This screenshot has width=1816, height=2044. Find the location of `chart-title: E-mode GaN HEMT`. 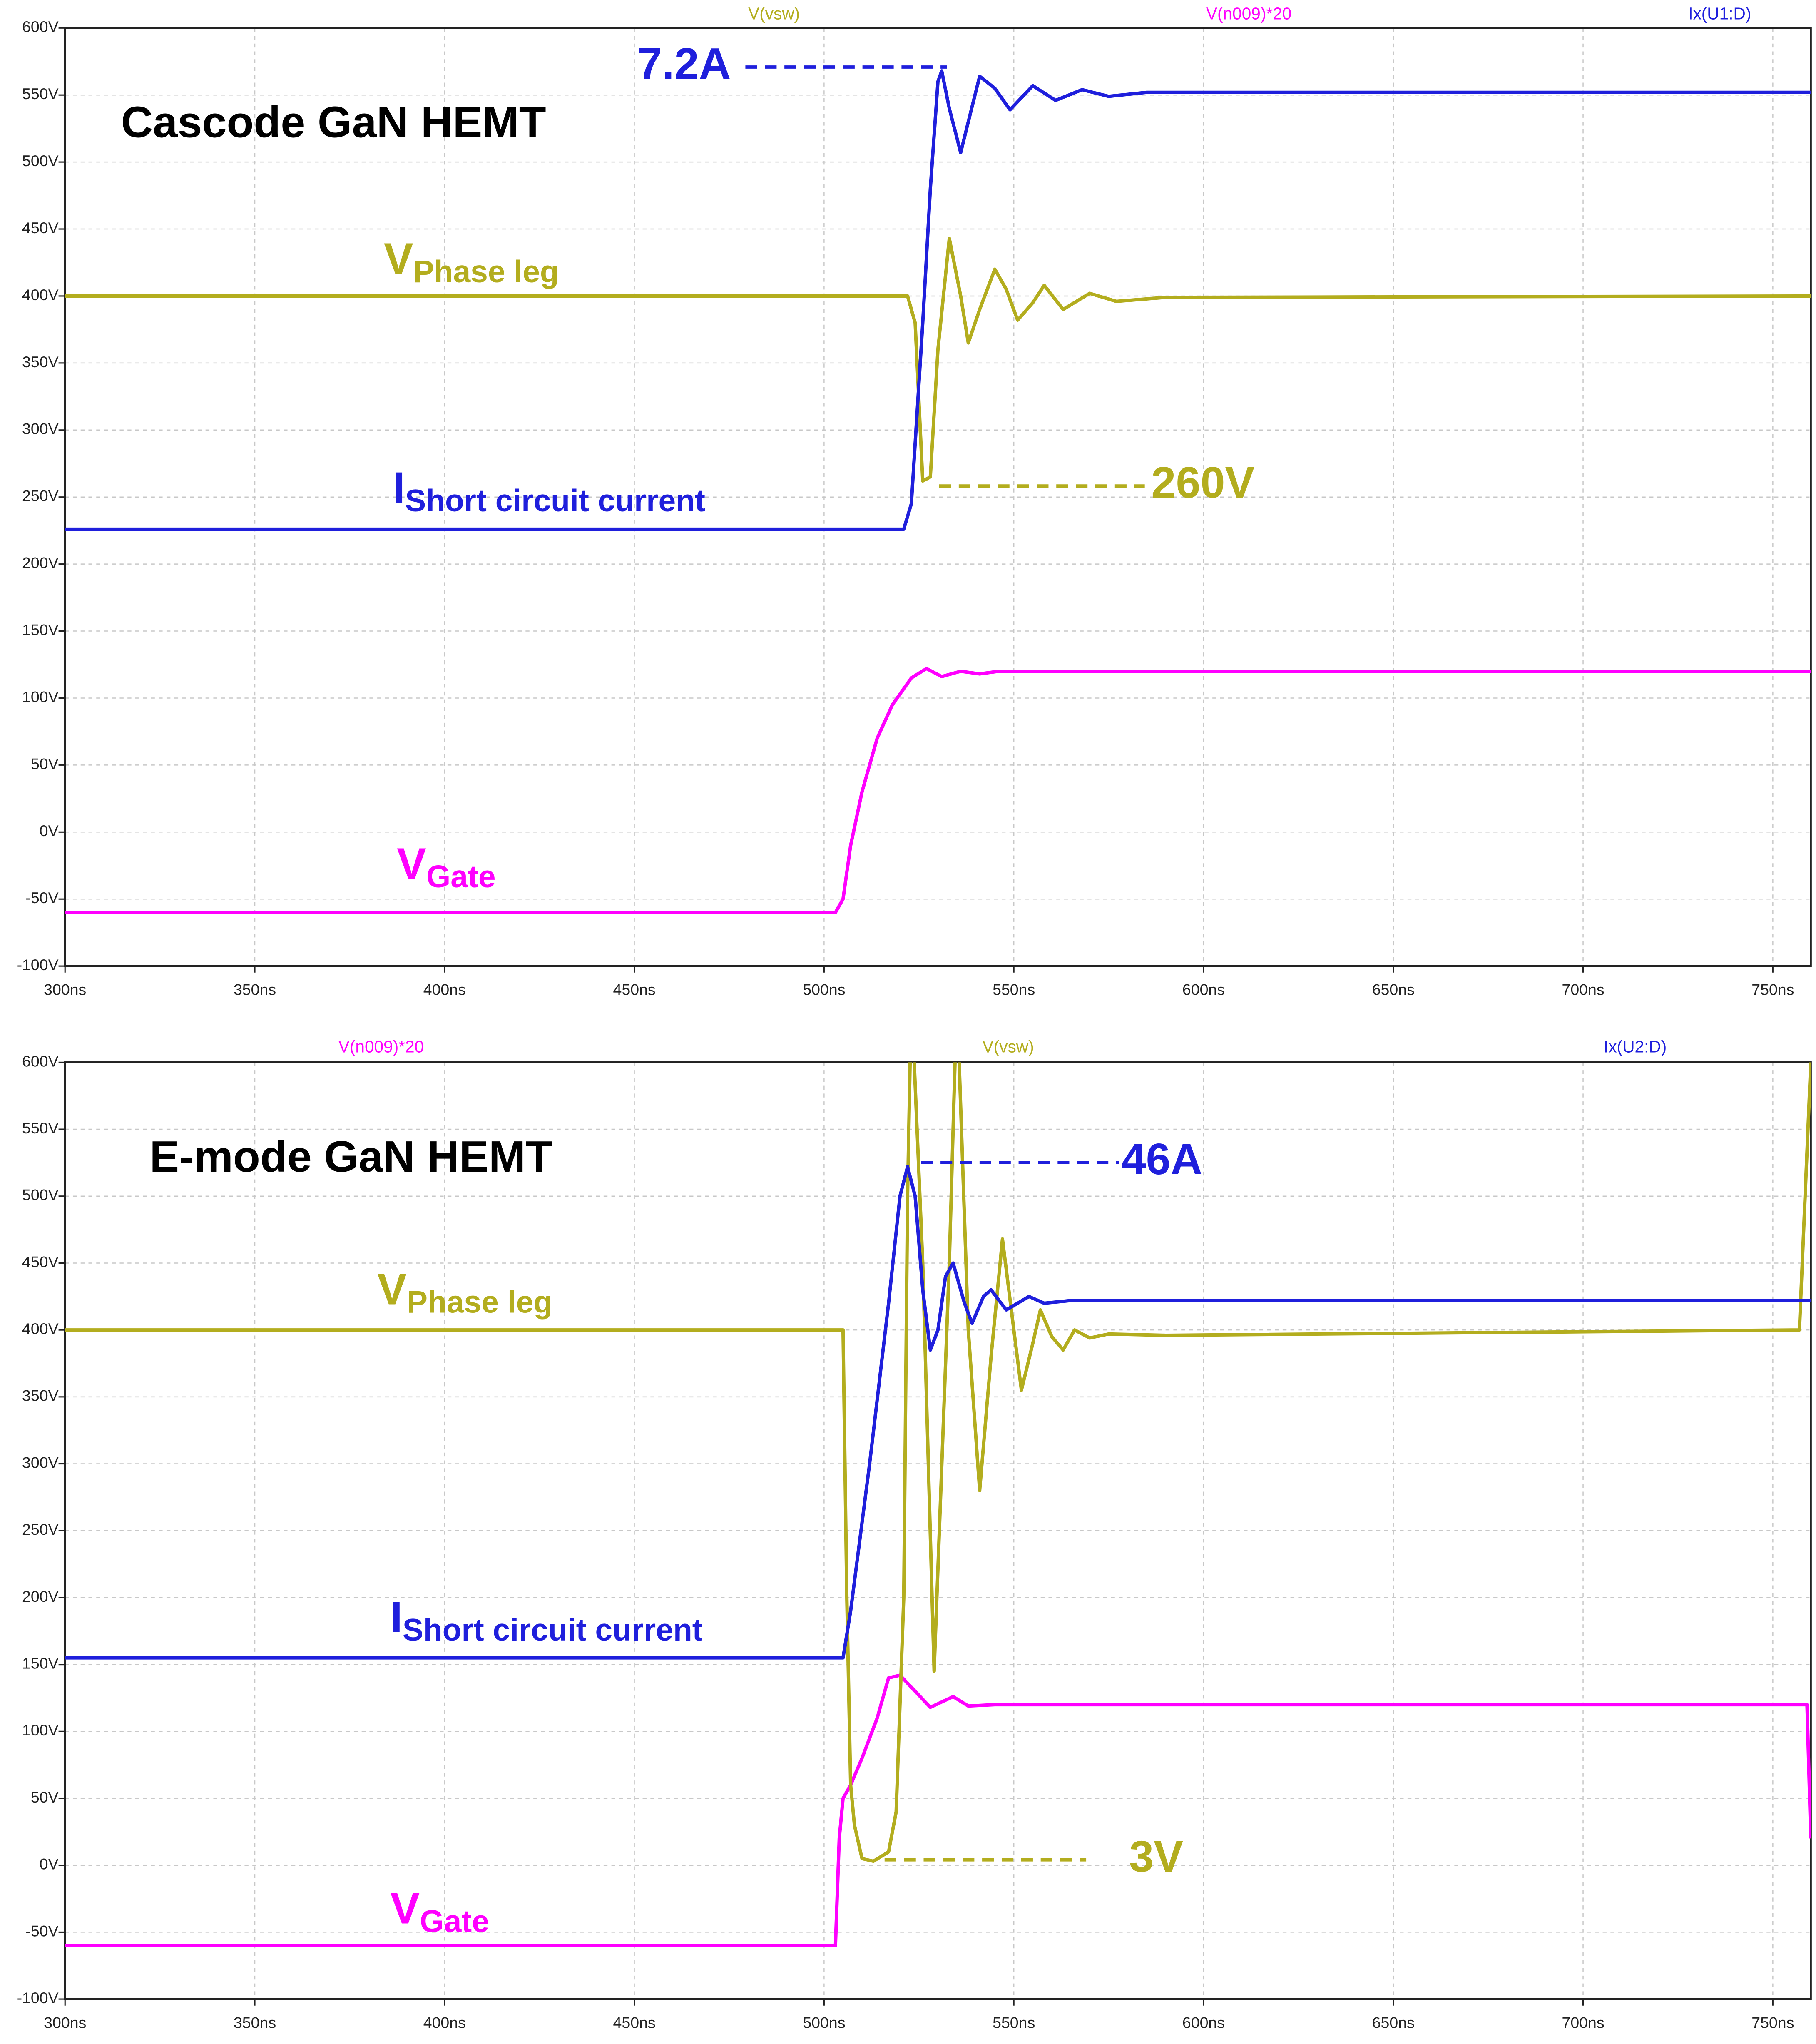

chart-title: E-mode GaN HEMT is located at coordinates (350, 1157).